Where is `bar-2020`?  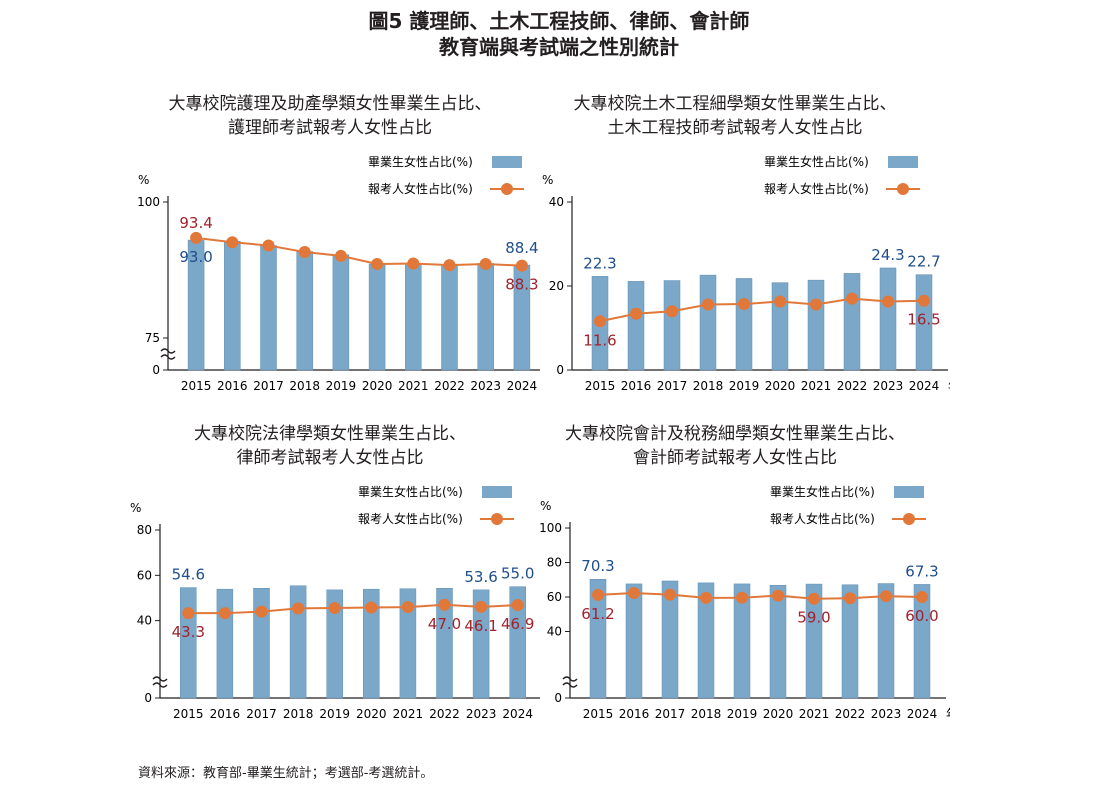 bar-2020 is located at coordinates (778, 642).